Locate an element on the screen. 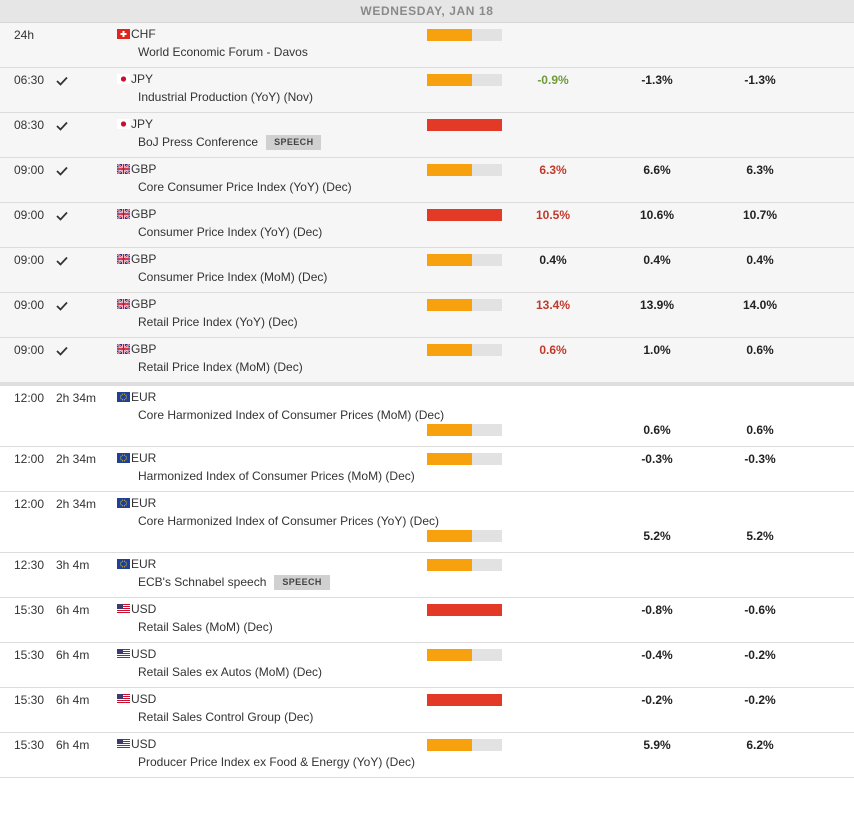  actual-value: 13.4% is located at coordinates (553, 305).